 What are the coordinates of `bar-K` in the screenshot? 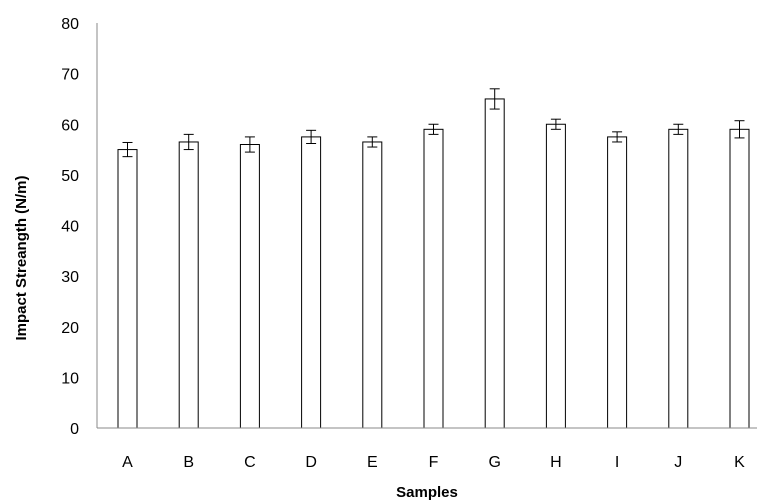 It's located at (739, 278).